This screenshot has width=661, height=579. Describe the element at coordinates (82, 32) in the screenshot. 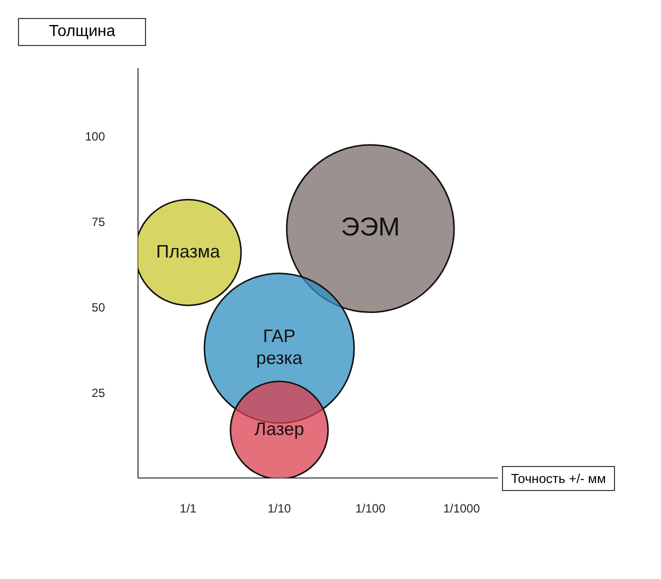

I see `y-axis-title: Толщина` at that location.